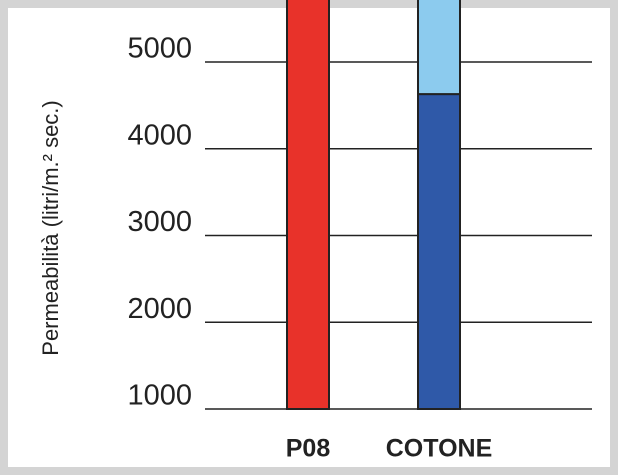 Image resolution: width=618 pixels, height=475 pixels. I want to click on y-axis-label: Permeabilità (litri/m.² sec.), so click(50, 227).